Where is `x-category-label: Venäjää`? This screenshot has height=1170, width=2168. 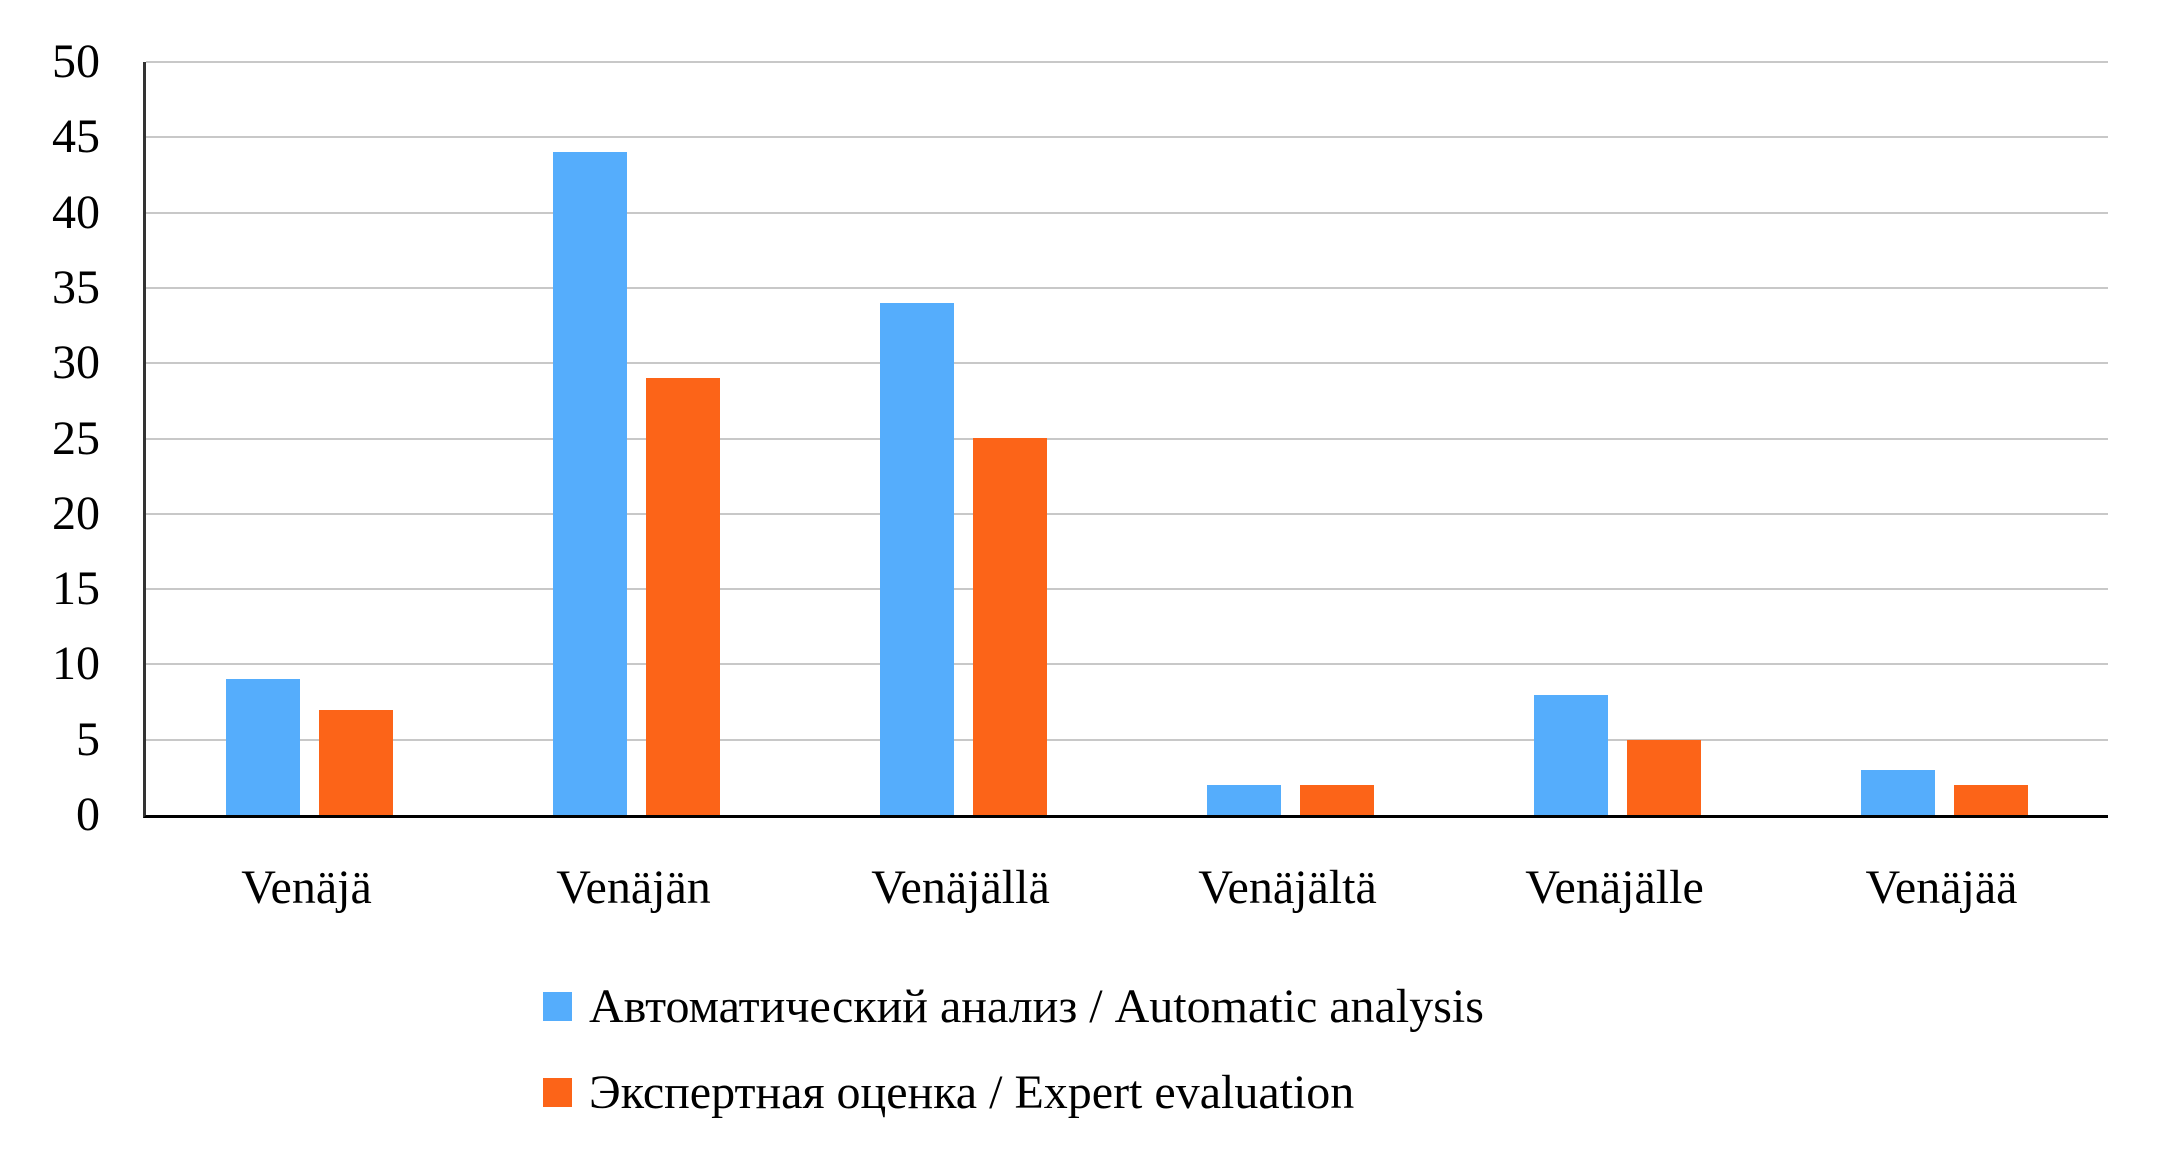
x-category-label: Venäjää is located at coordinates (1941, 887).